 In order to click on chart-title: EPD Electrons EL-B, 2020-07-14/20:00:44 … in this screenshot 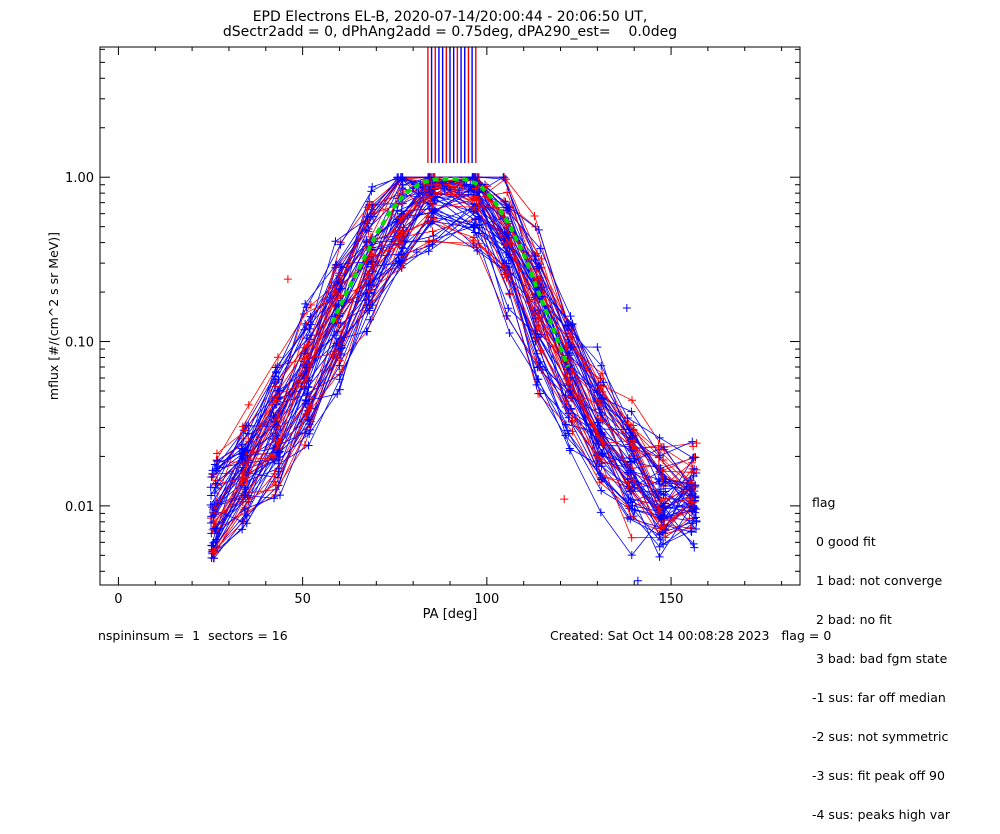, I will do `click(450, 17)`.